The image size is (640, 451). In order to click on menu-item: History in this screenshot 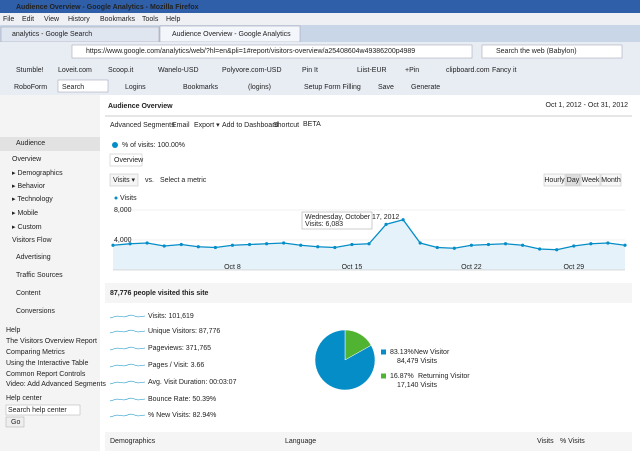, I will do `click(79, 19)`.